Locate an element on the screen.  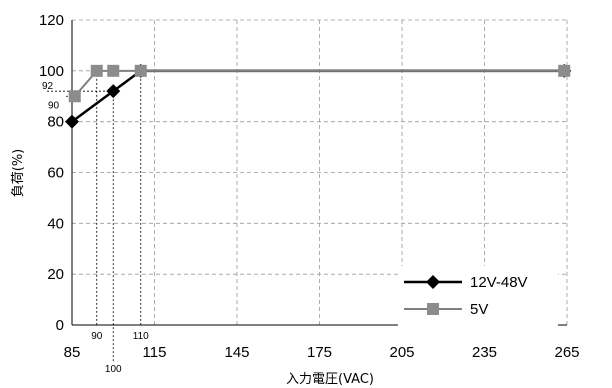
x-tick-label: 205 is located at coordinates (401, 352).